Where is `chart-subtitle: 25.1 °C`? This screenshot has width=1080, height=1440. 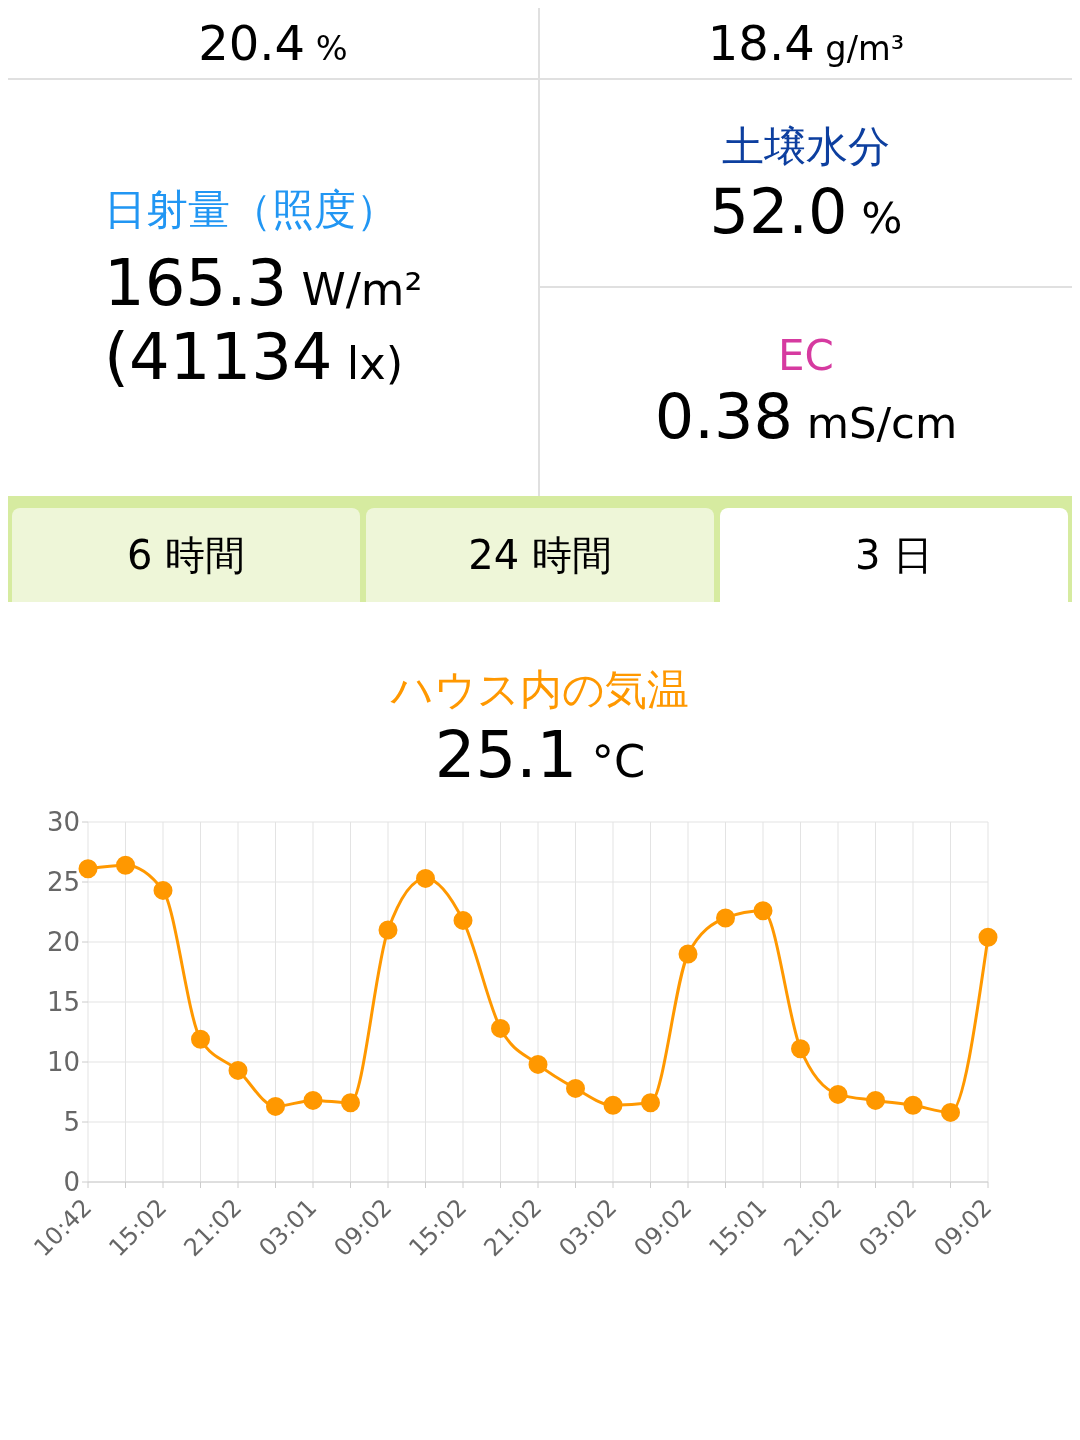 chart-subtitle: 25.1 °C is located at coordinates (540, 755).